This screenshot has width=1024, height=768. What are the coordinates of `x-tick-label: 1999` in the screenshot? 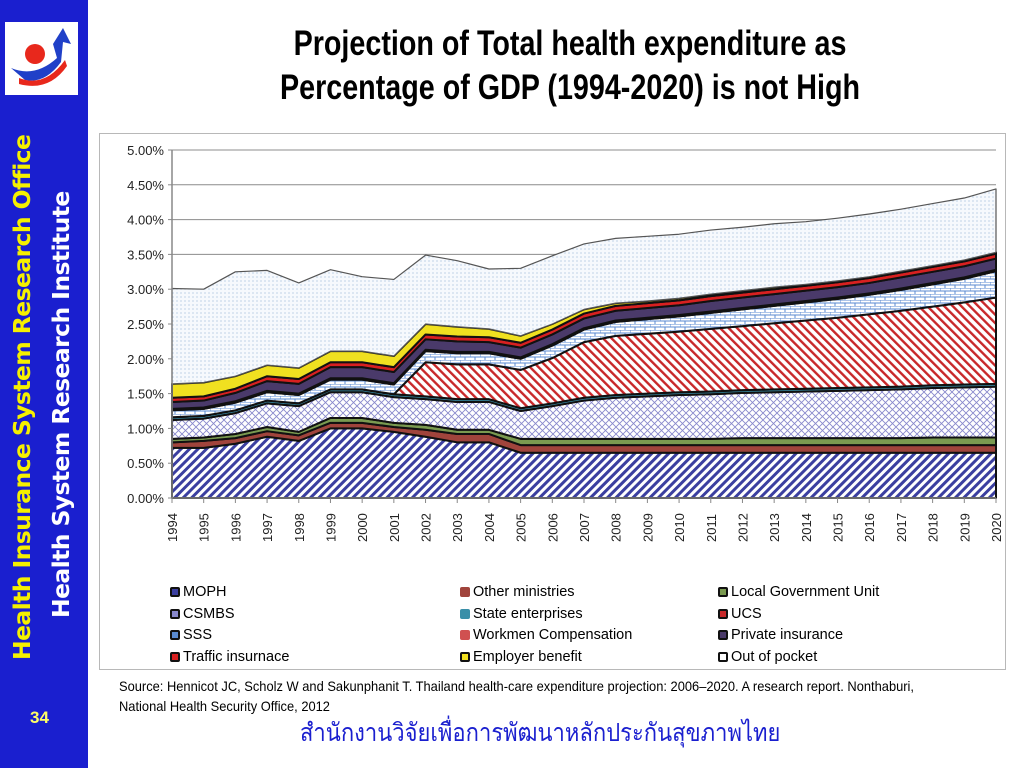 It's located at (330, 527).